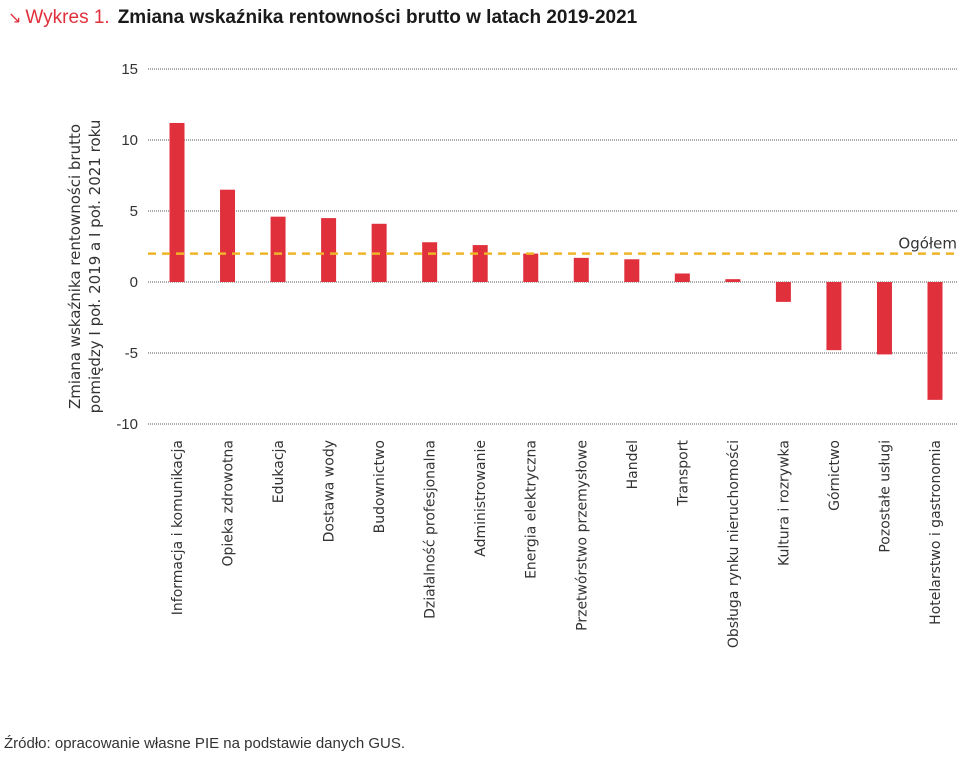  Describe the element at coordinates (835, 475) in the screenshot. I see `x-tick-label: Górnictwo` at that location.